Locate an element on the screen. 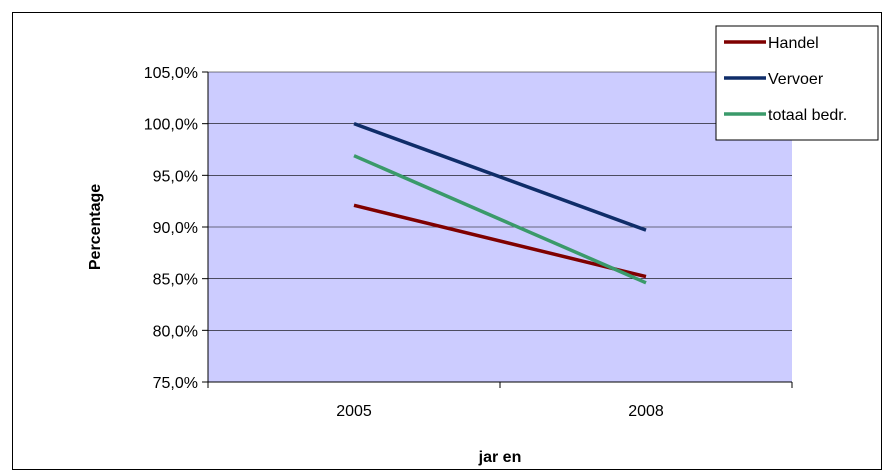  y-tick-labels: 105,0% 100,0% 95,0% 90,0% 85,0% 80,0% 75,0% is located at coordinates (171, 228).